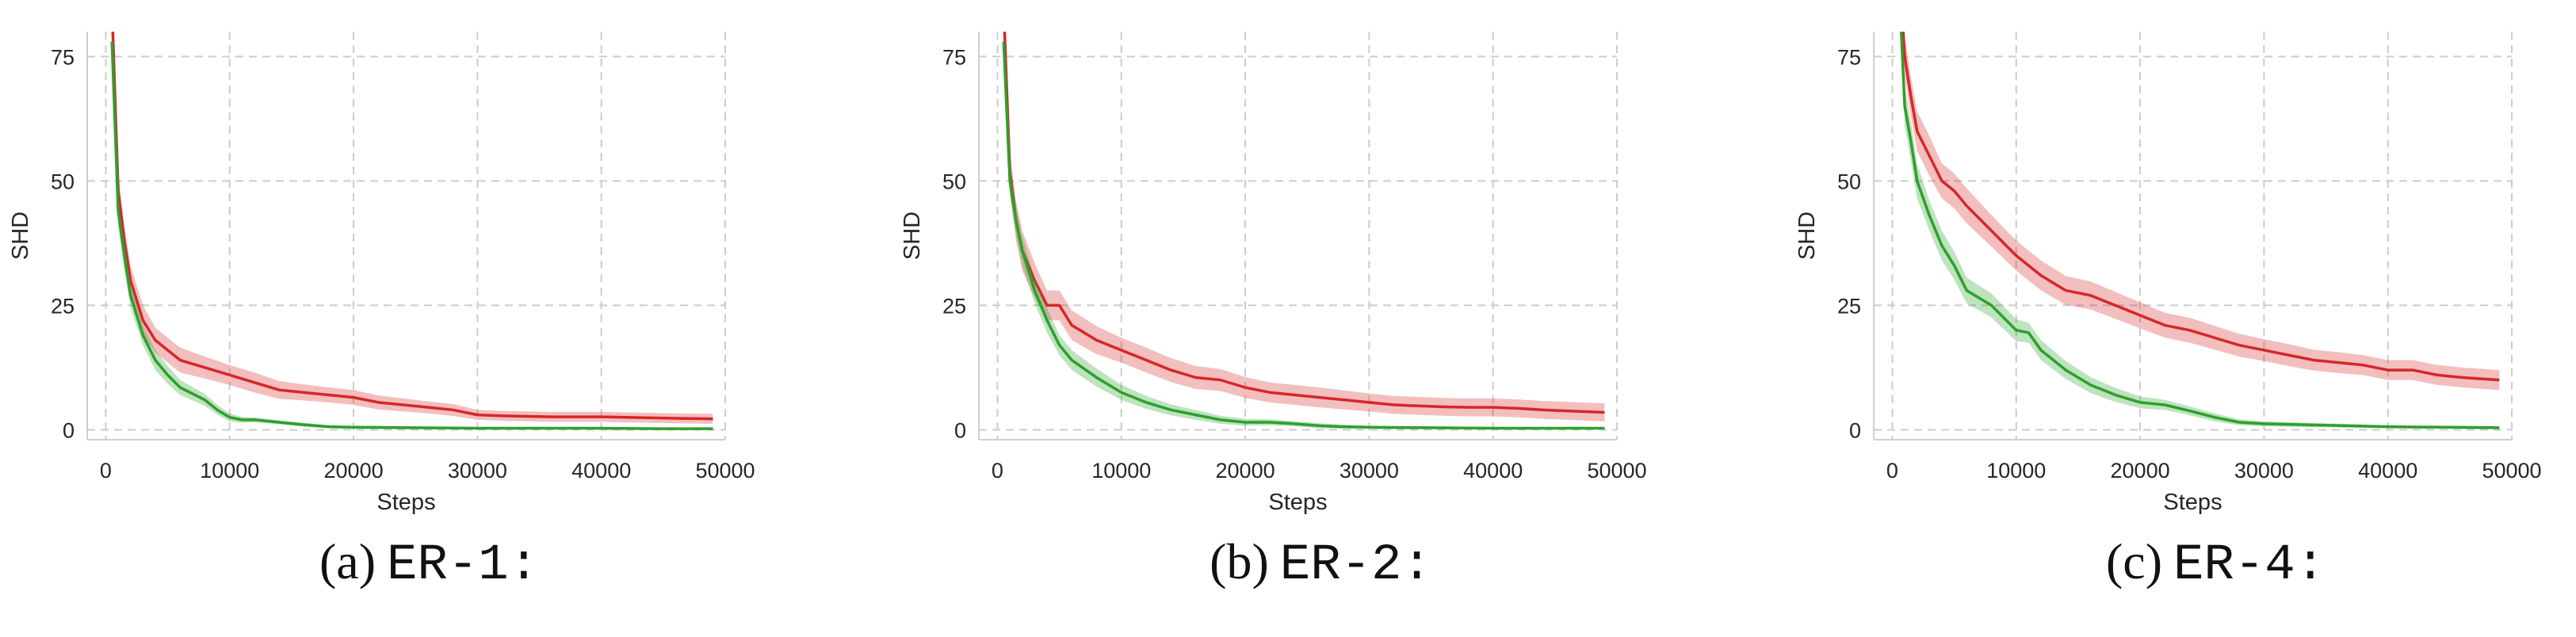 The width and height of the screenshot is (2576, 637). I want to click on caption-er-4: (c) ER-4:, so click(2181, 563).